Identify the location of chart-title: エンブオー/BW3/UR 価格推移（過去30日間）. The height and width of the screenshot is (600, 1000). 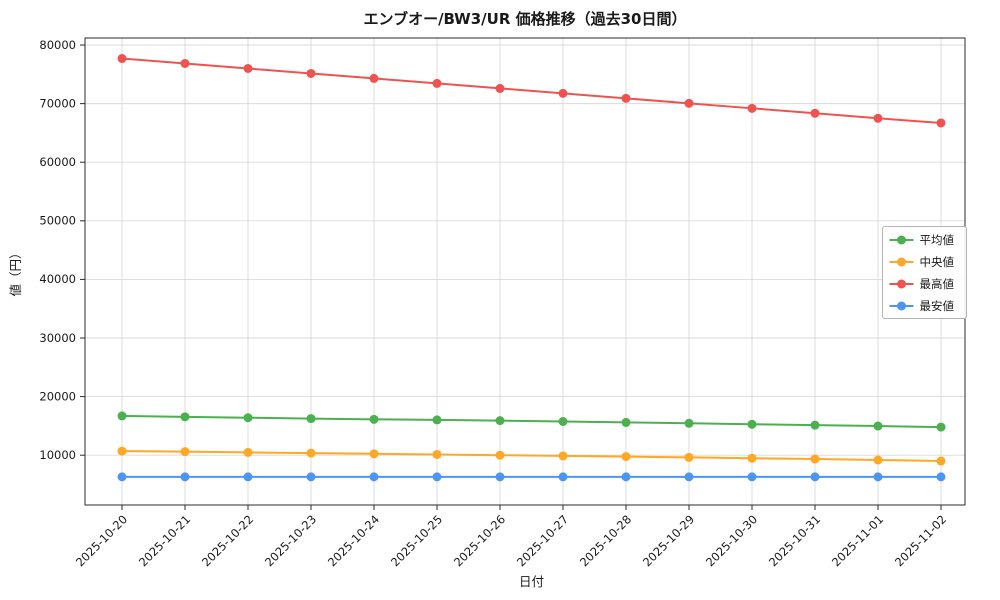
(525, 19).